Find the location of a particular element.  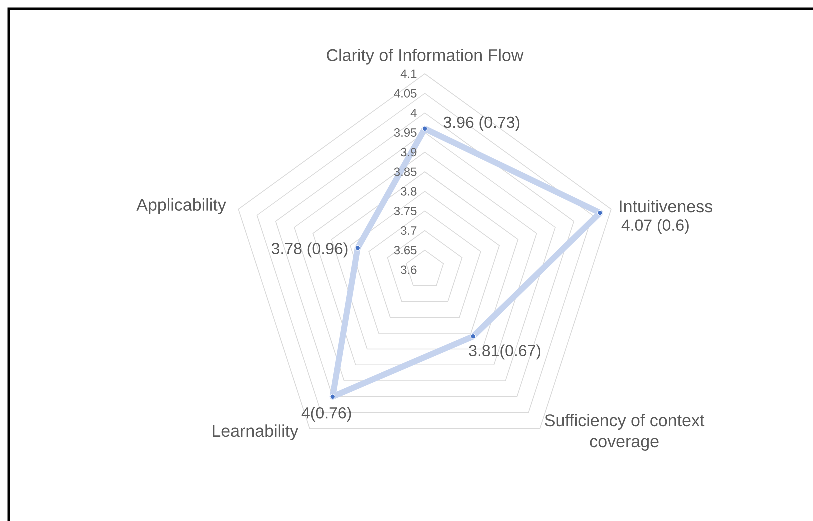

y-tick-label: 3.8 is located at coordinates (409, 191).